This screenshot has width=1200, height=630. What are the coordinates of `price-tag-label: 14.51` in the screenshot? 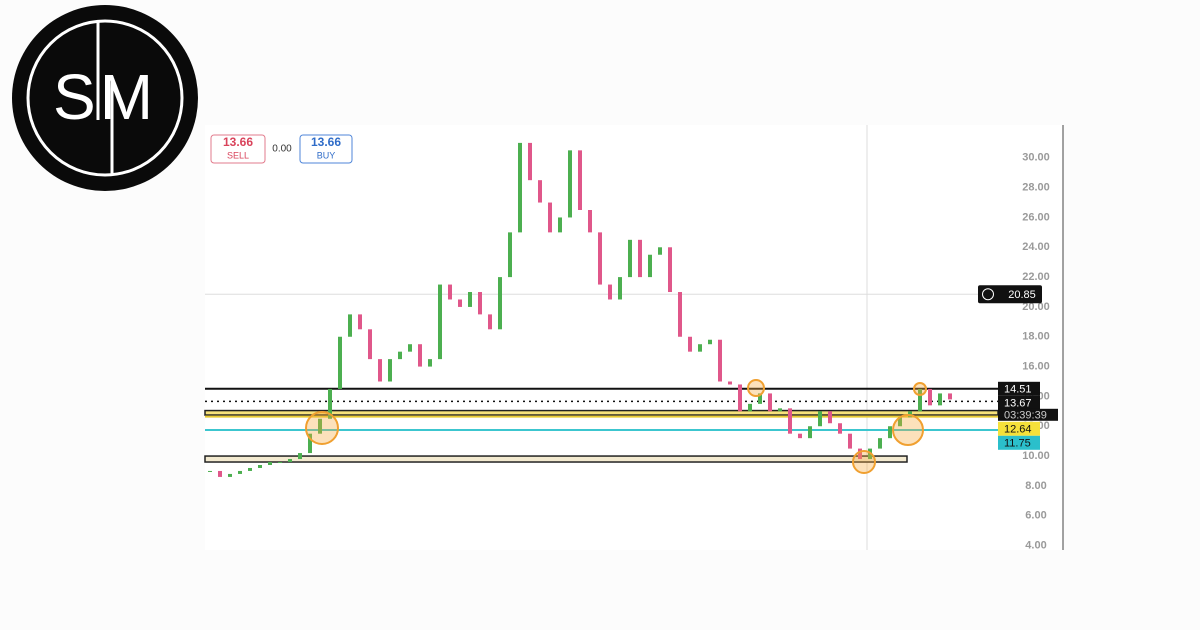 It's located at (1018, 390).